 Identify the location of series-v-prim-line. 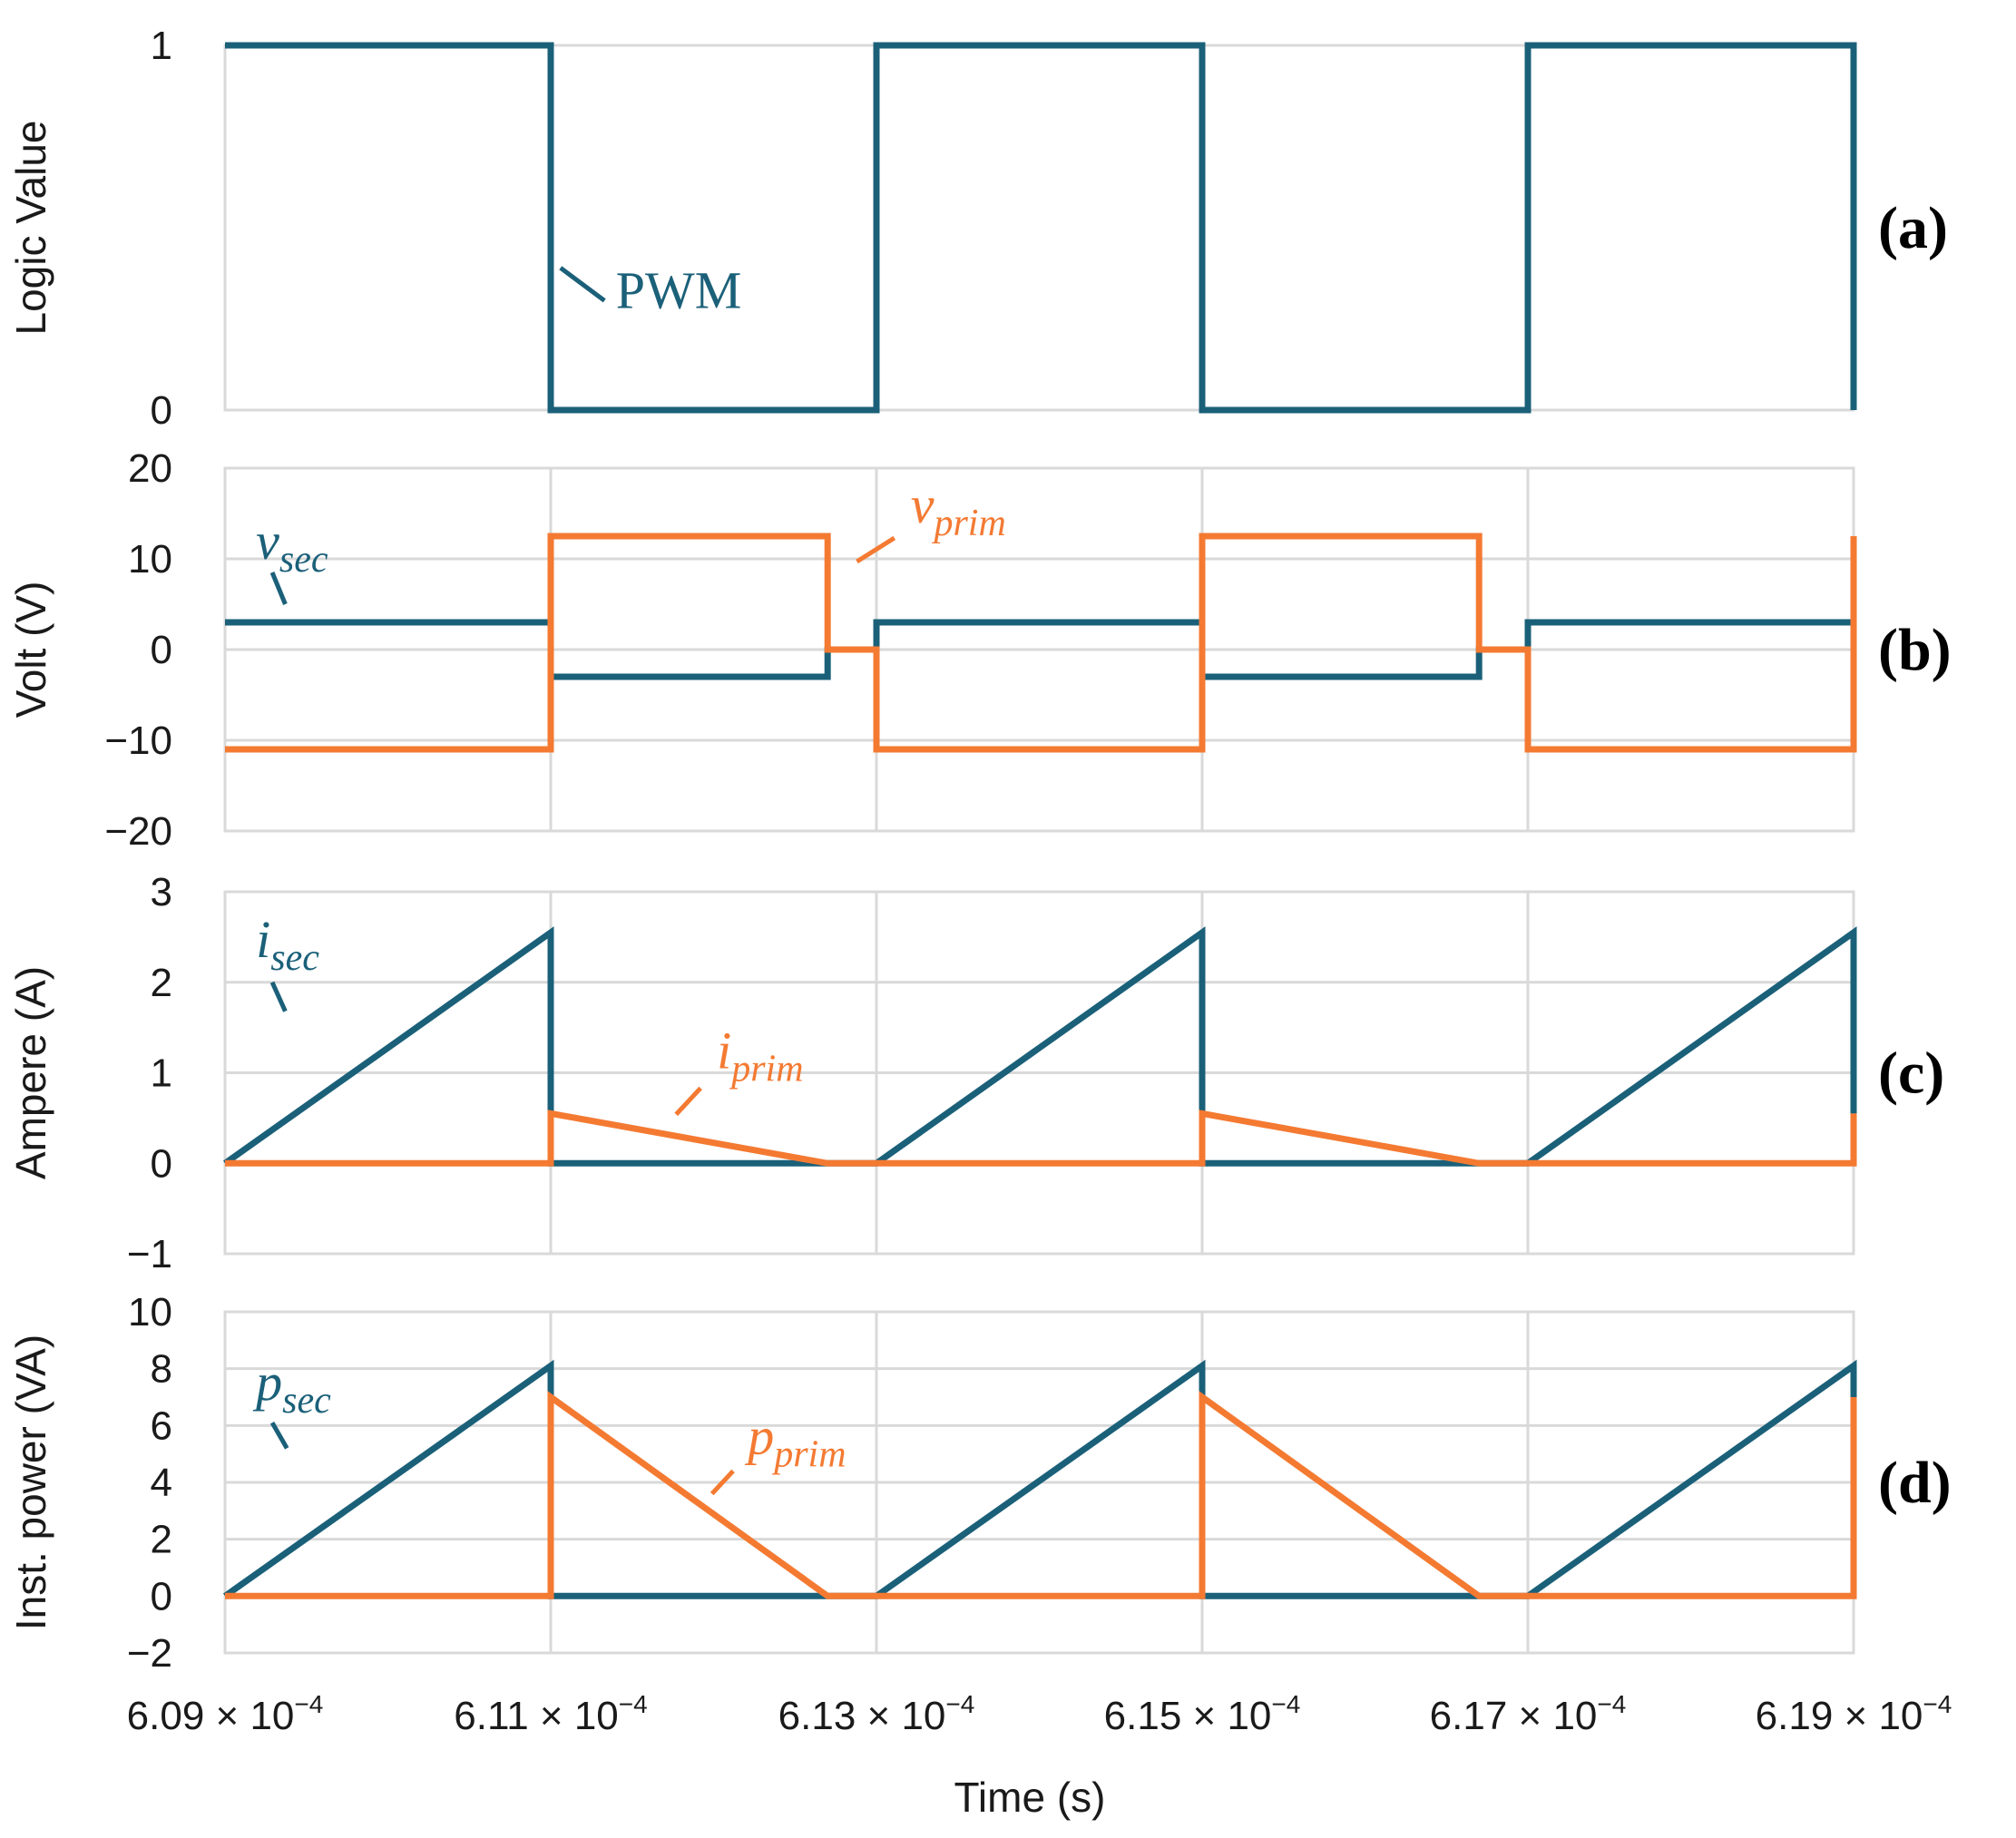
(1041, 643).